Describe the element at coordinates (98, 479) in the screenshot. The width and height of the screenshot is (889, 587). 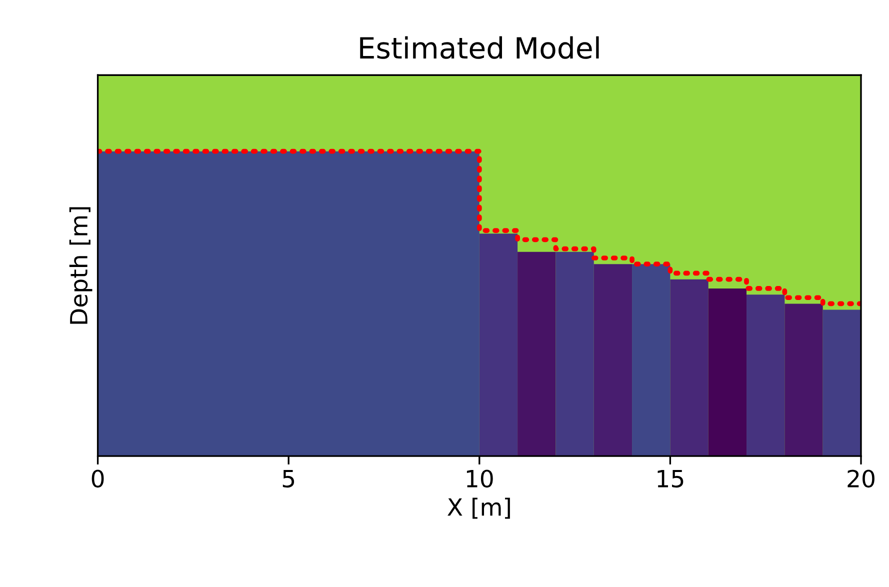
I see `x-tick-label: 0` at that location.